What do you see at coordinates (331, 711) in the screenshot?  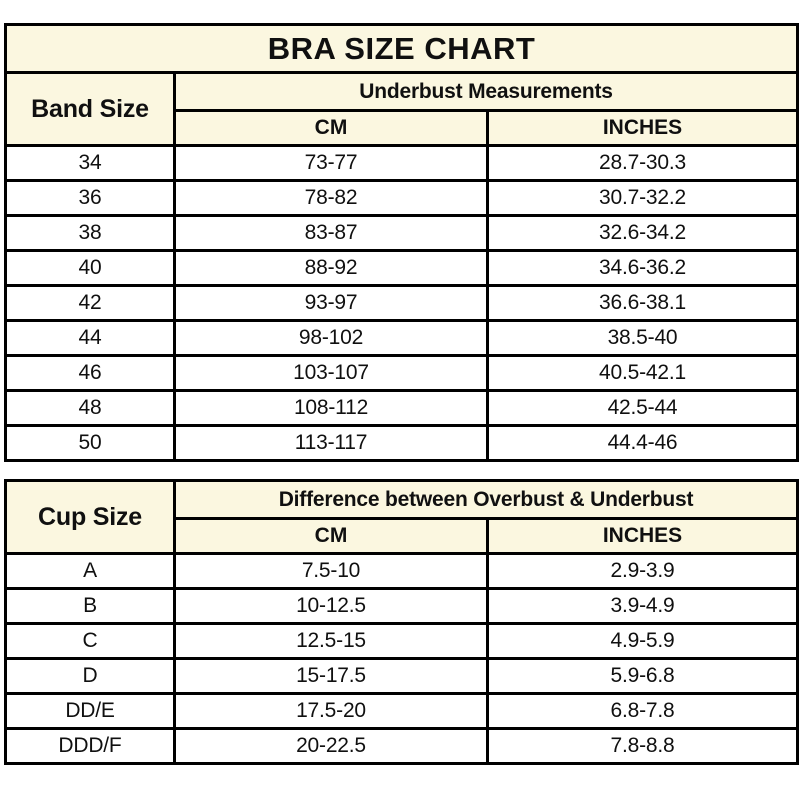 I see `cm-range: 17.5-20` at bounding box center [331, 711].